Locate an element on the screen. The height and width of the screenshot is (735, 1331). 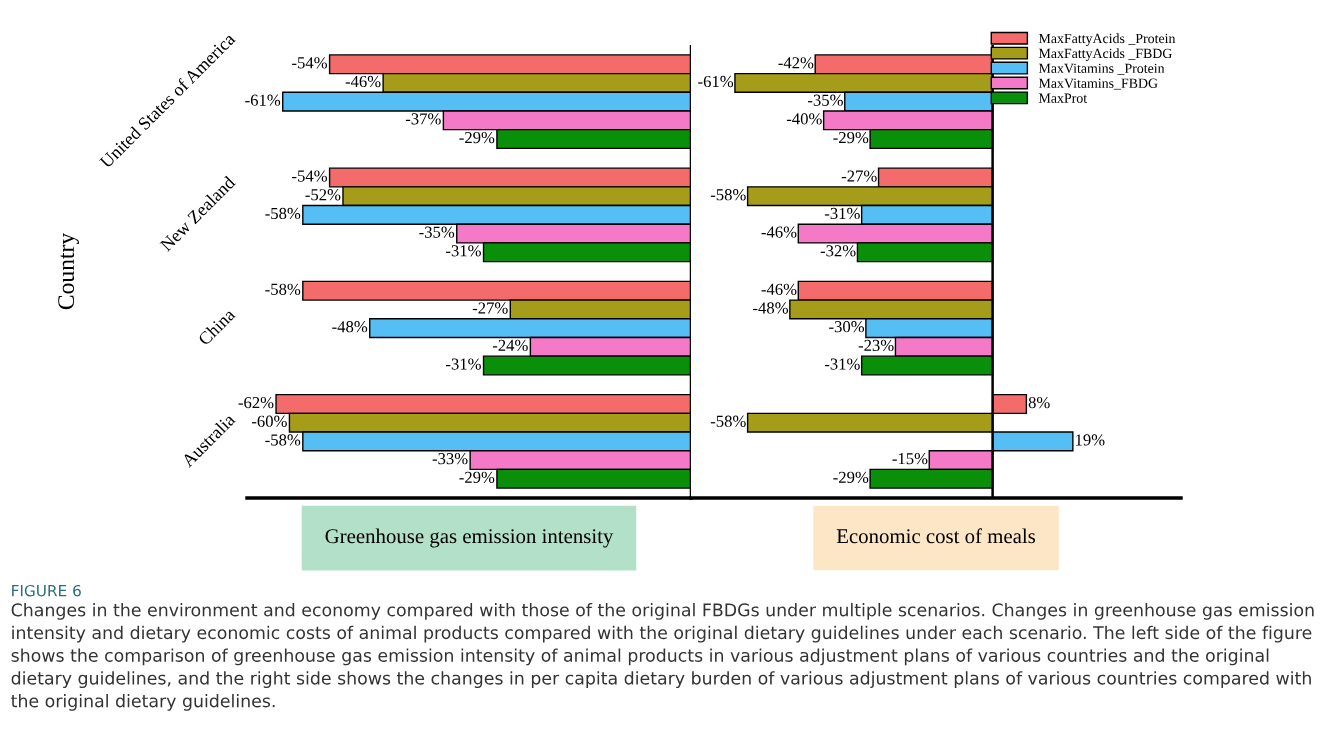
data-label: -33% is located at coordinates (450, 458).